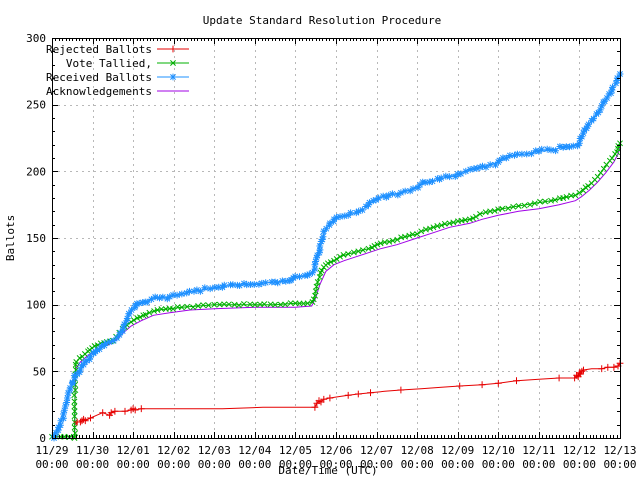 This screenshot has height=480, width=640. I want to click on legend-label-rejected-ballots: Rejected Ballots, so click(99, 49).